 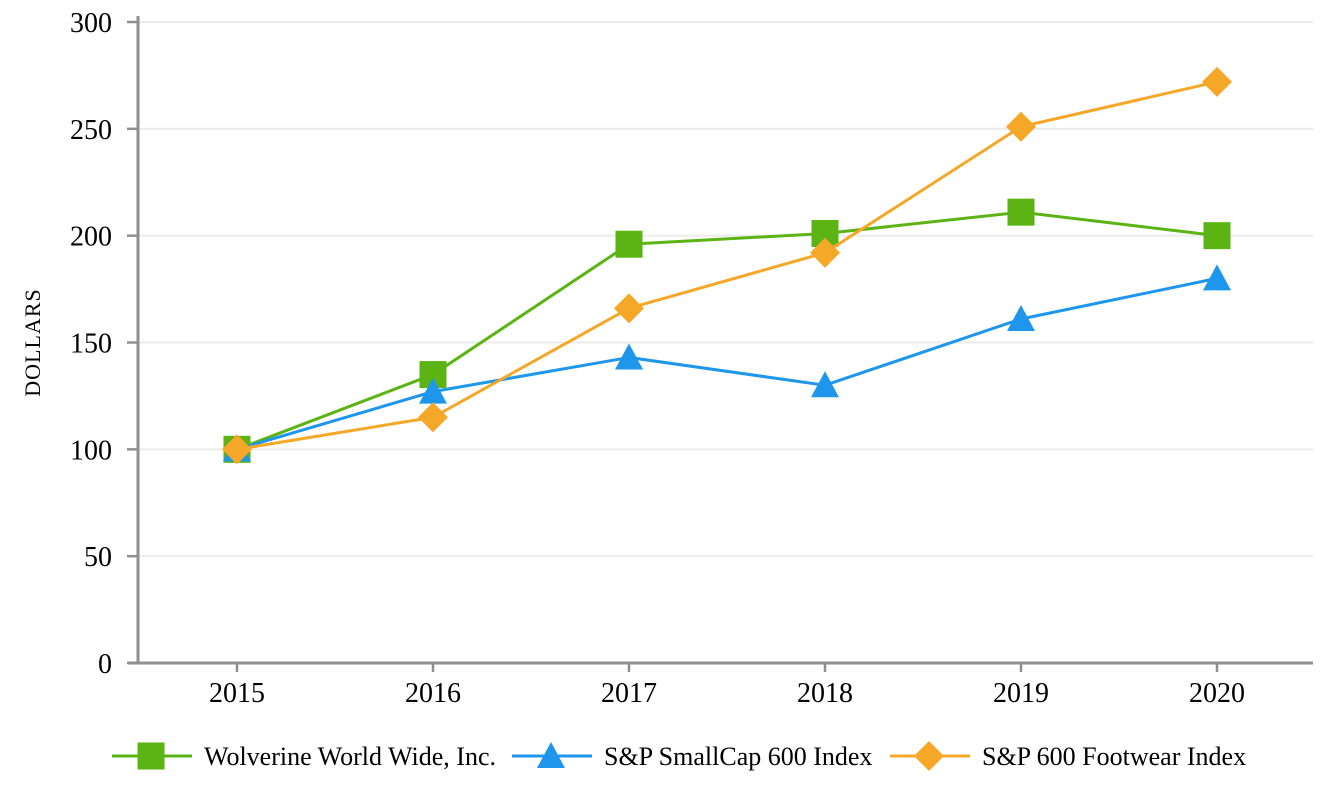 I want to click on legend-marker-square, so click(x=151, y=756).